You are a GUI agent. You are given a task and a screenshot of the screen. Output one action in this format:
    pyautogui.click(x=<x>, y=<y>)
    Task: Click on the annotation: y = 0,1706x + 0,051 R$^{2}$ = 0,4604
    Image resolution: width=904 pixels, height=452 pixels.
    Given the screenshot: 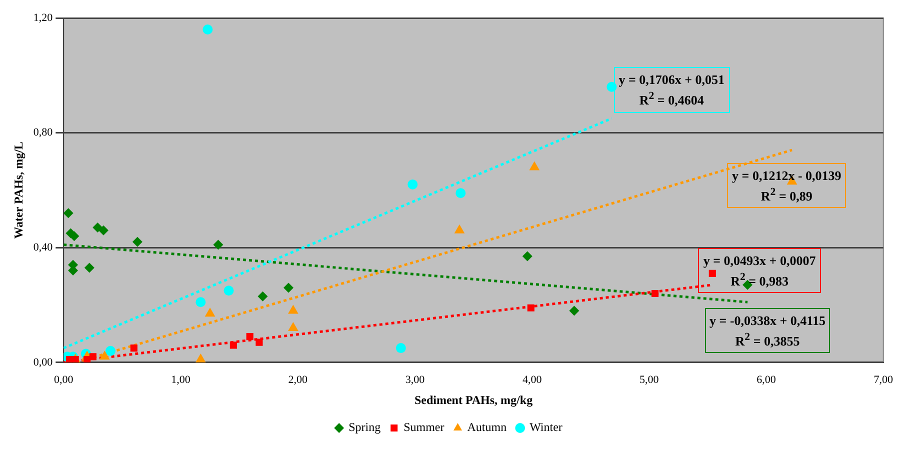 What is the action you would take?
    pyautogui.click(x=671, y=90)
    